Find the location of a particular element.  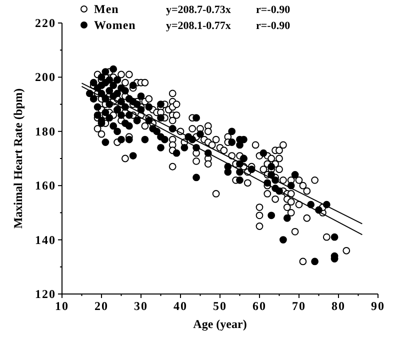

x-axis-title: Age (year) is located at coordinates (220, 324).